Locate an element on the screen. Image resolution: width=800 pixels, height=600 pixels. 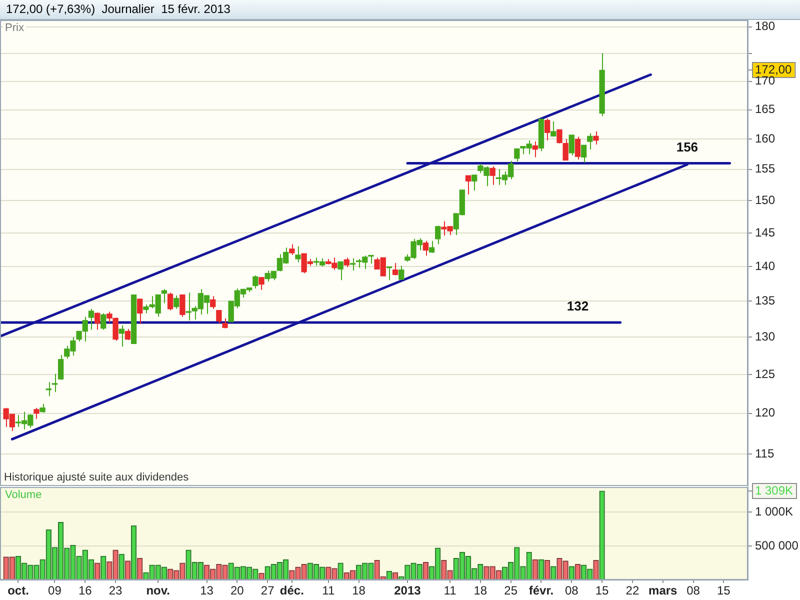
y-tick-label: 1 309K is located at coordinates (774, 490).